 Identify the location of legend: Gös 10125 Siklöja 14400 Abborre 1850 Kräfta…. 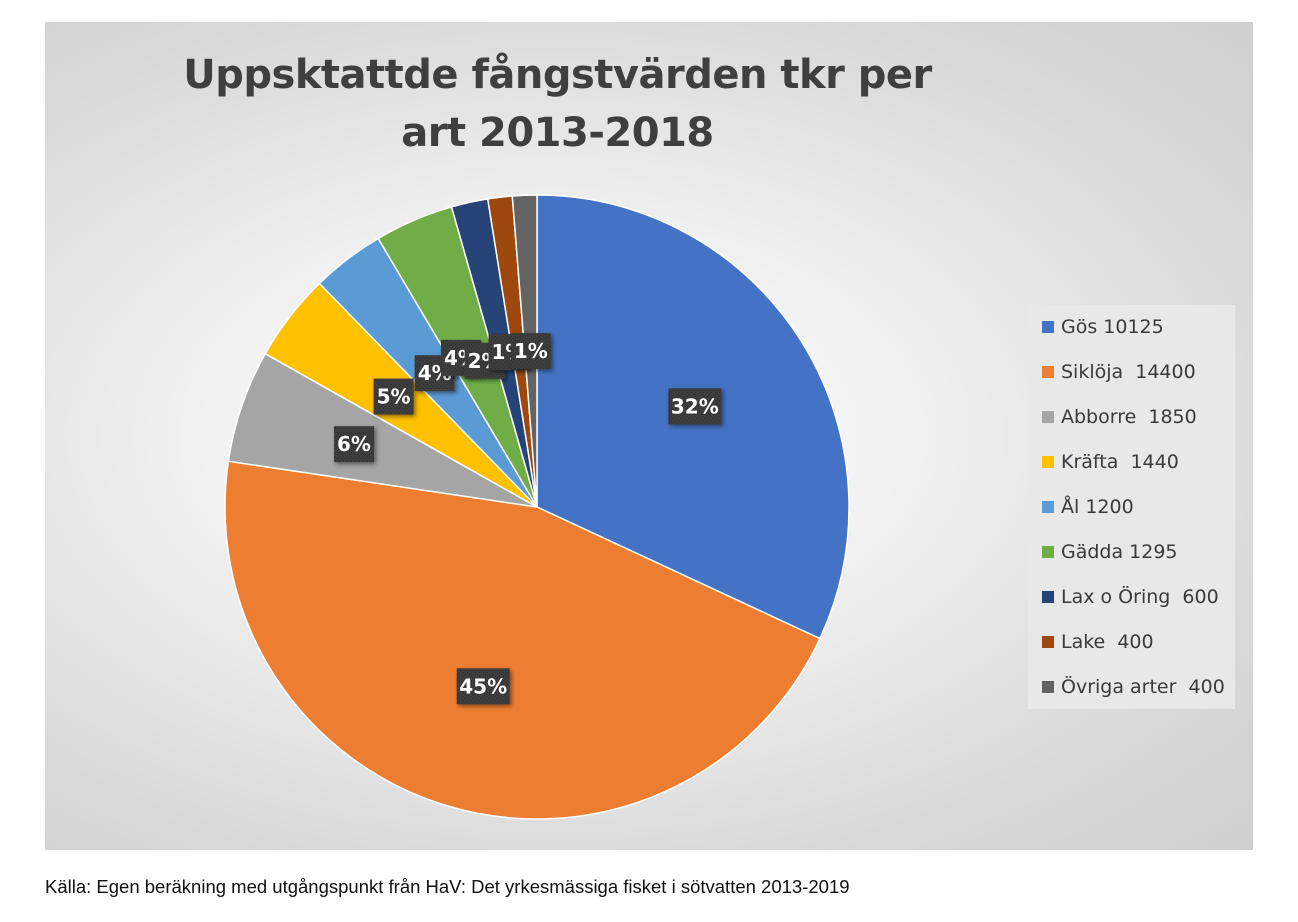
(1131, 507).